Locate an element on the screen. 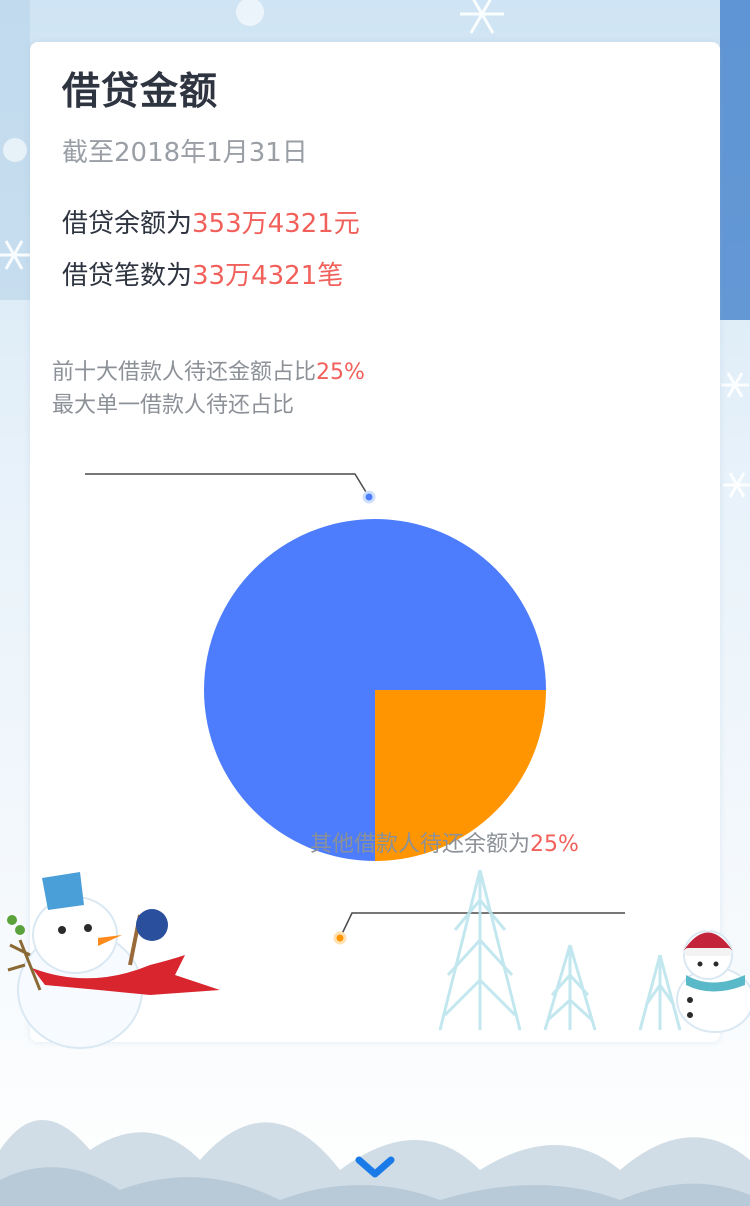 This screenshot has width=750, height=1206. top-annotation-value: 25% is located at coordinates (340, 372).